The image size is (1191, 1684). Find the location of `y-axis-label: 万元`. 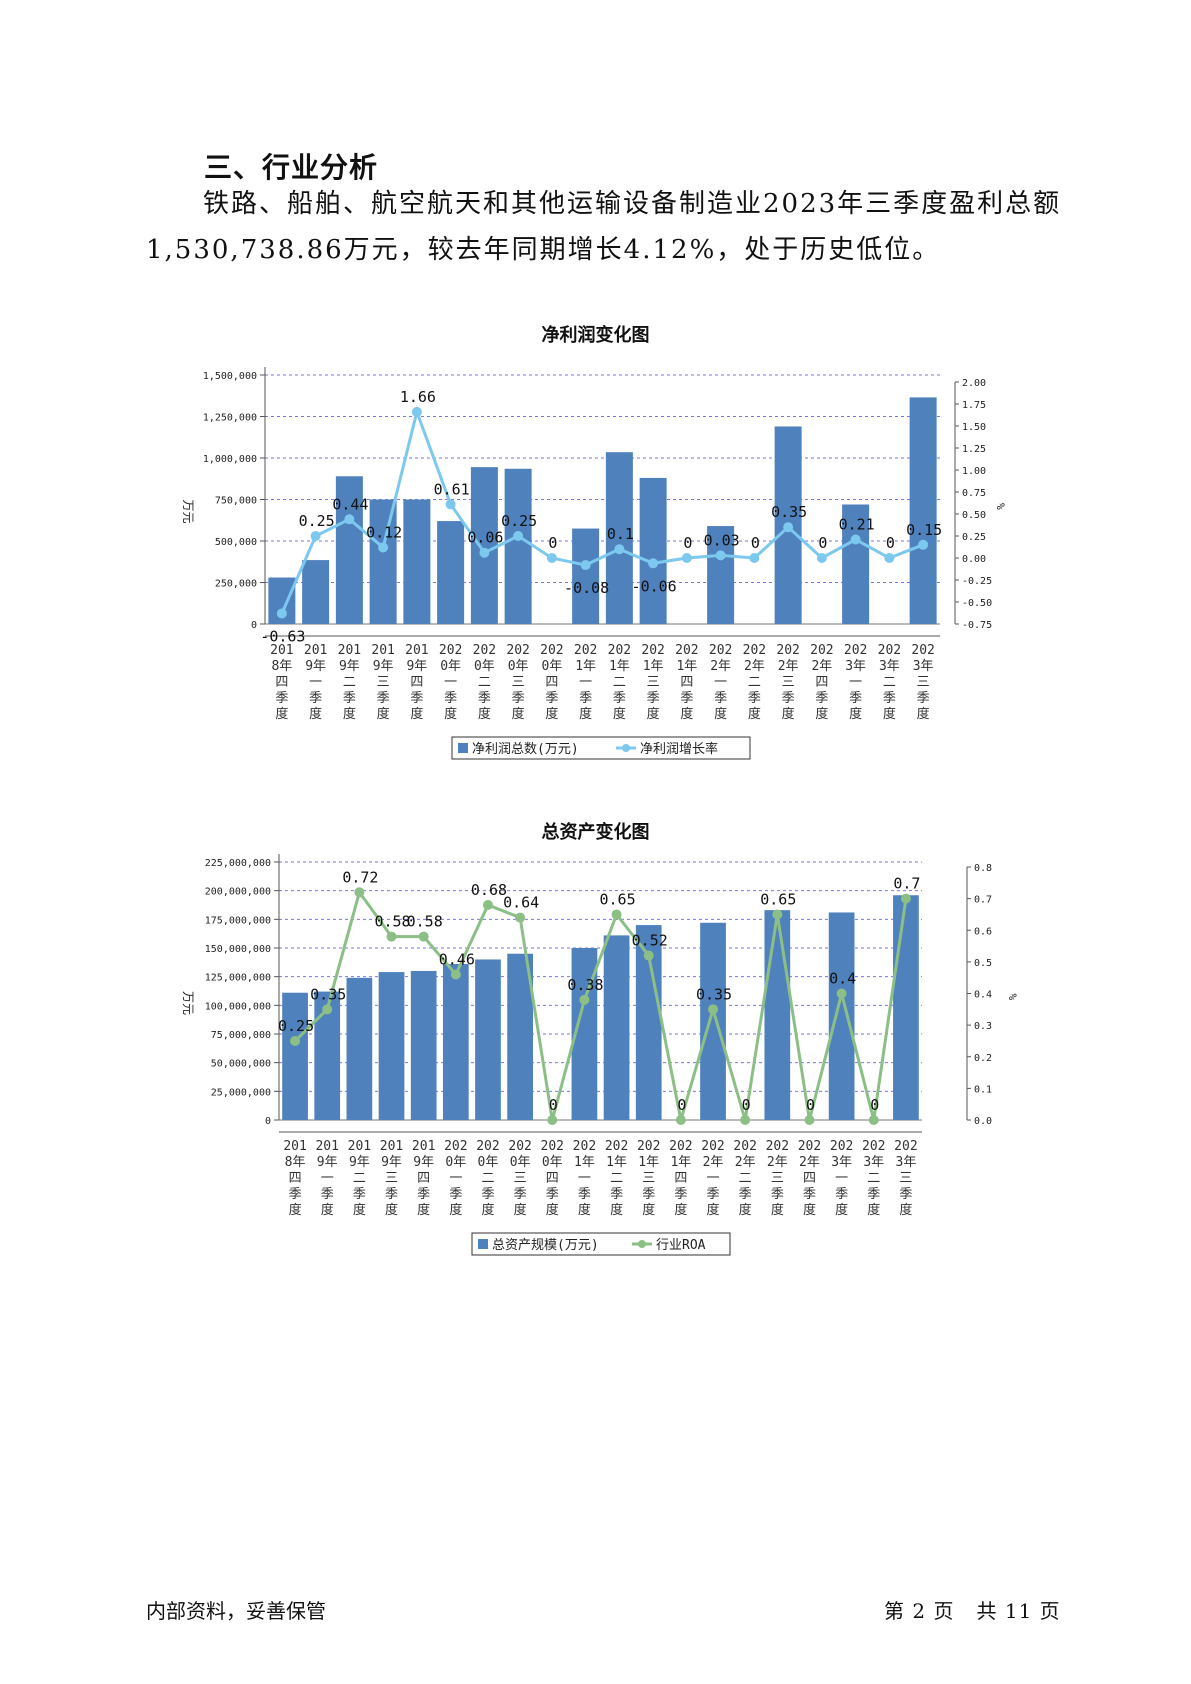

y-axis-label: 万元 is located at coordinates (188, 512).